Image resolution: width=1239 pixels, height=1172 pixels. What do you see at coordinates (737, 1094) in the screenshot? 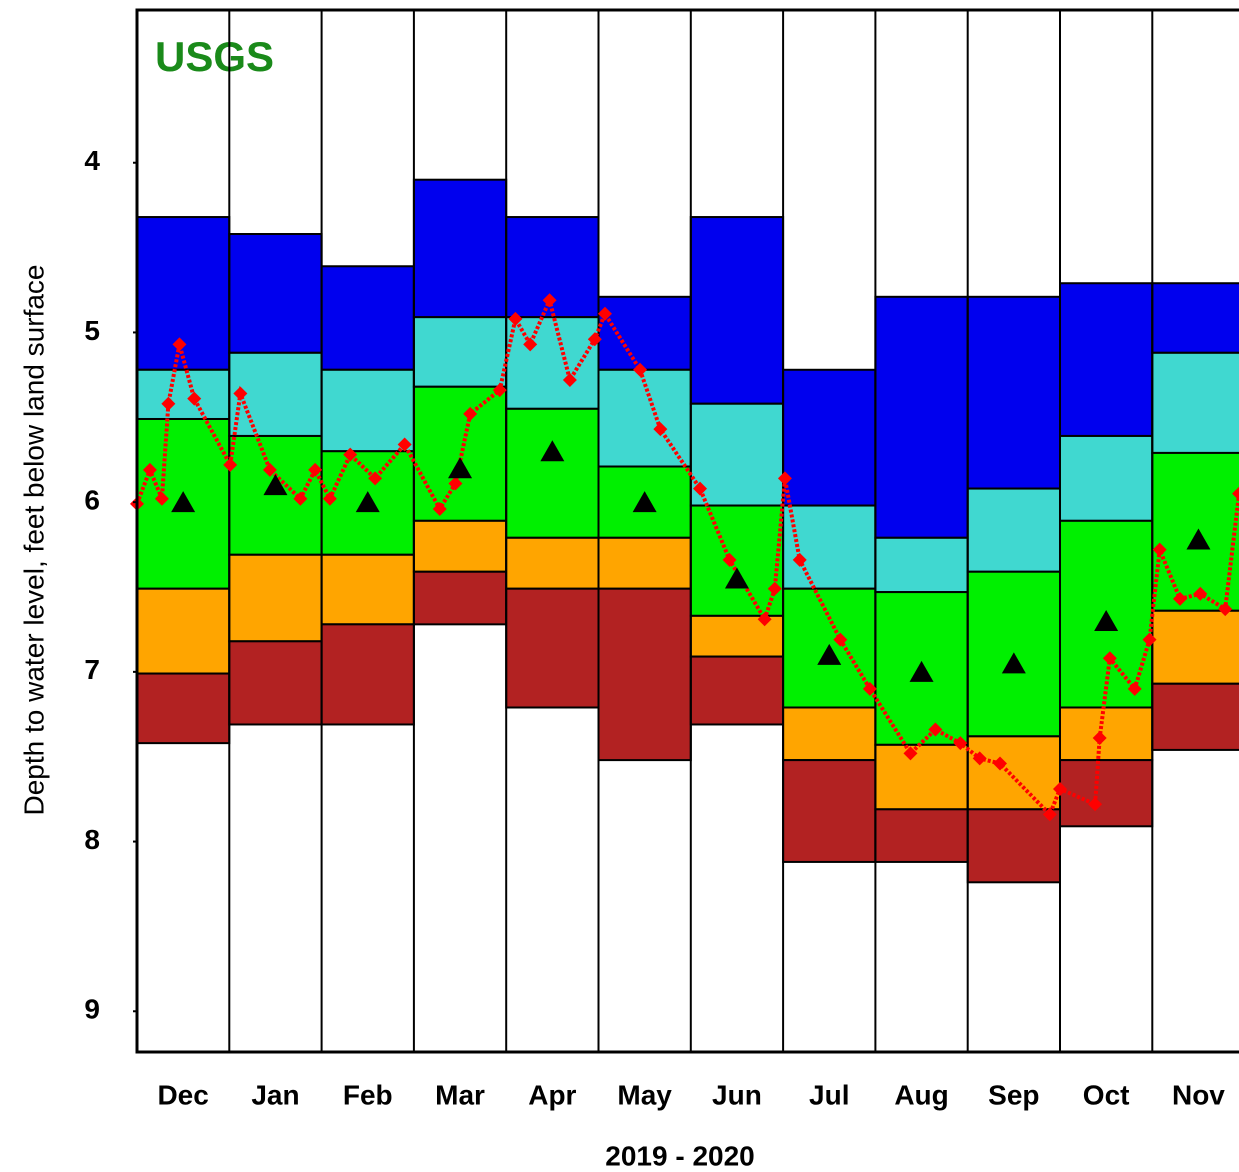
I see `x-tick-label: Jun` at bounding box center [737, 1094].